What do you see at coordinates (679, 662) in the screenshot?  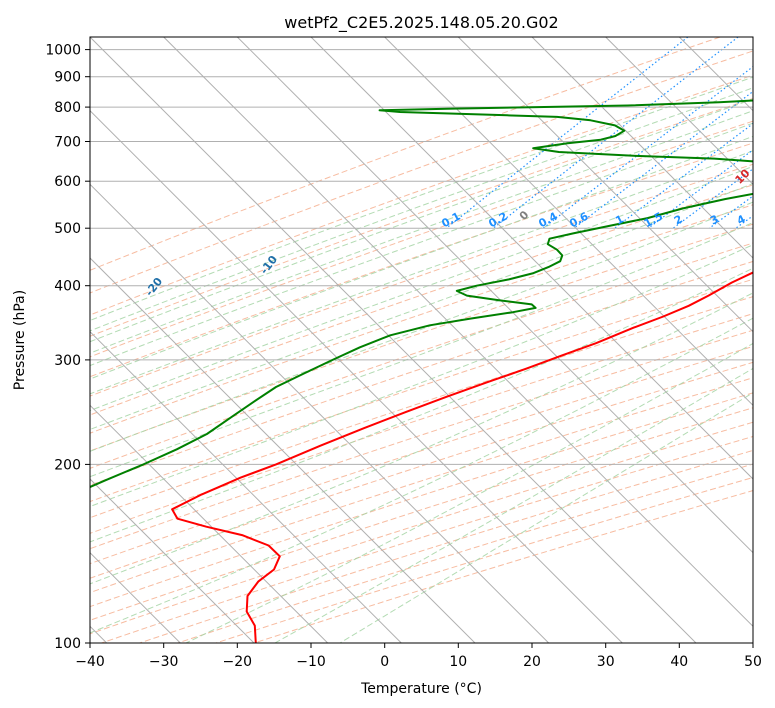 I see `x-tick-label: 40` at bounding box center [679, 662].